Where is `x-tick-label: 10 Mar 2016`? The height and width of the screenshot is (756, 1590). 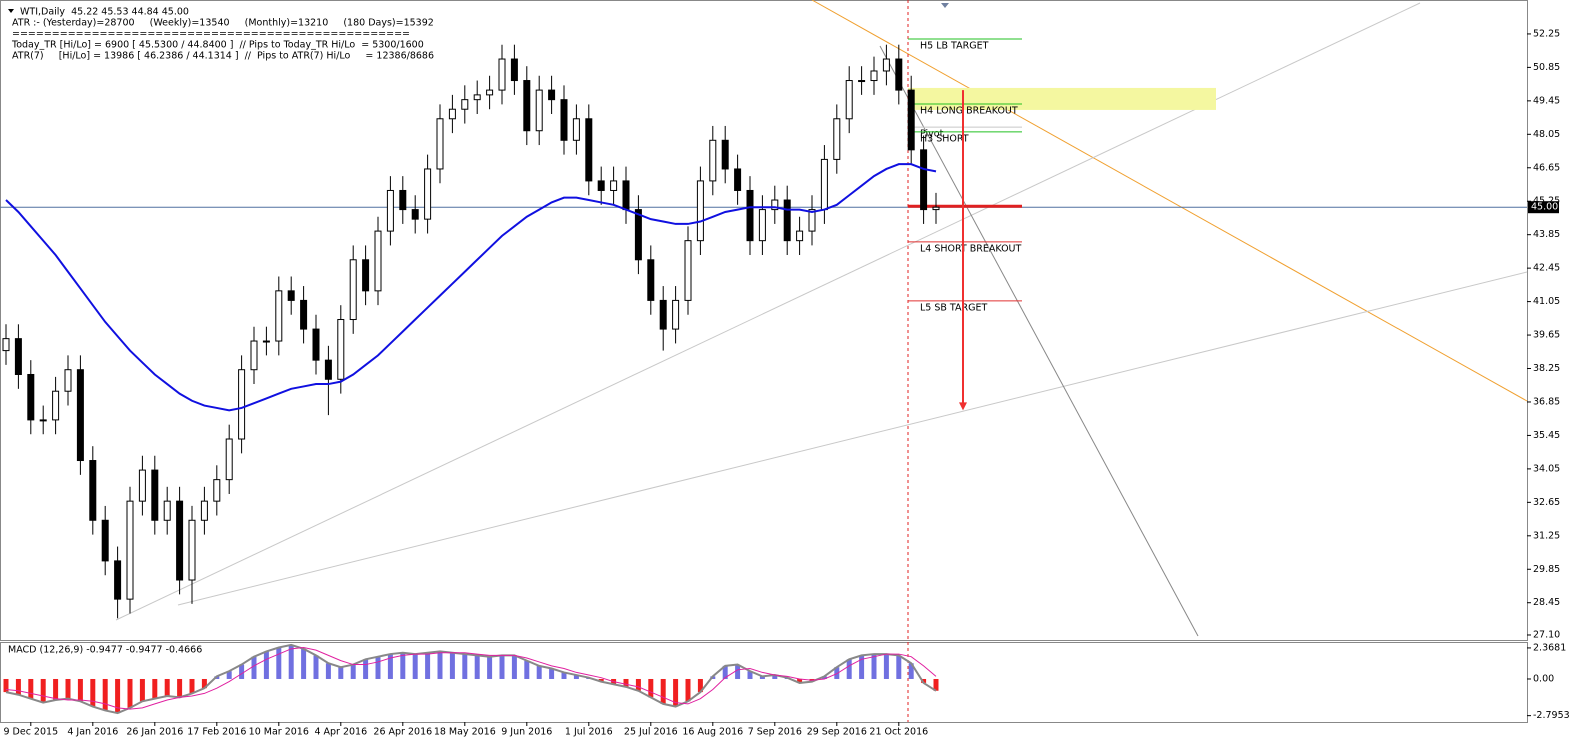 x-tick-label: 10 Mar 2016 is located at coordinates (279, 732).